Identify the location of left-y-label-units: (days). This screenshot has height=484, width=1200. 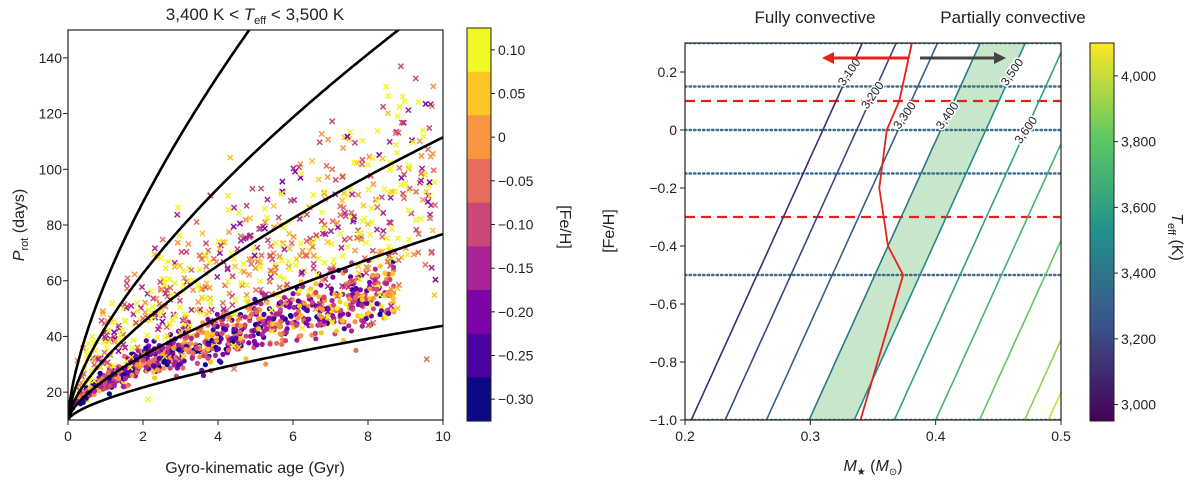
(19, 213).